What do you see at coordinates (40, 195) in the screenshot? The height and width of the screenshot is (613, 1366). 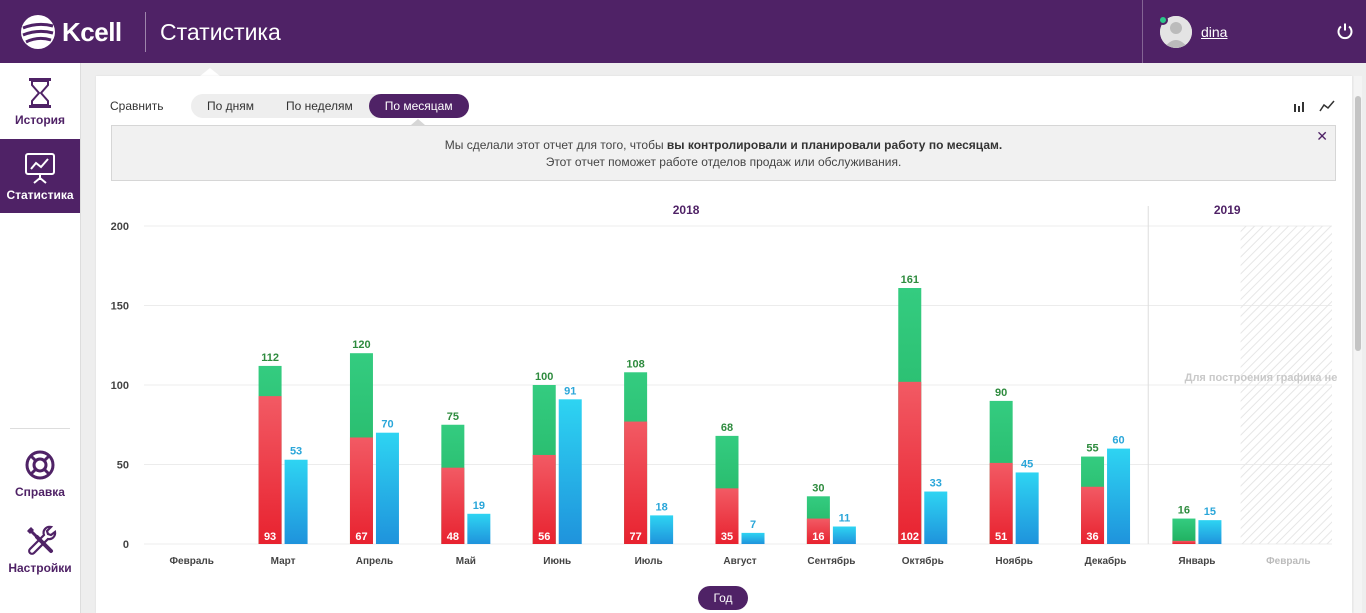 I see `sidebar-item-label: Статистика` at bounding box center [40, 195].